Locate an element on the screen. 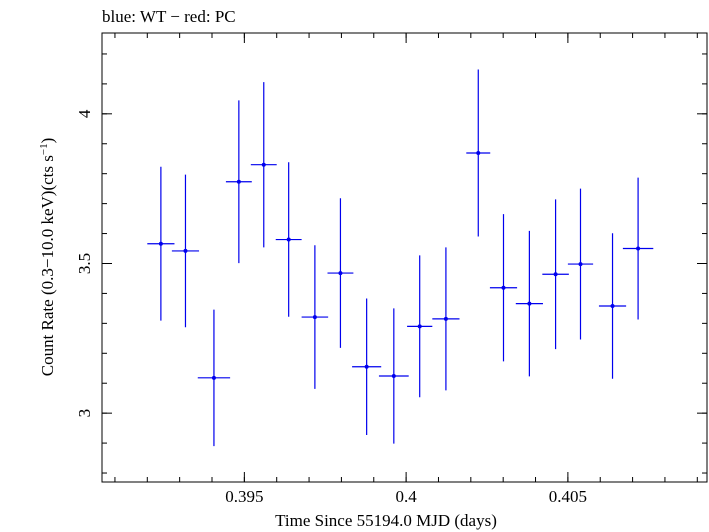 The height and width of the screenshot is (532, 709). x-tick-label: 0.4 is located at coordinates (406, 496).